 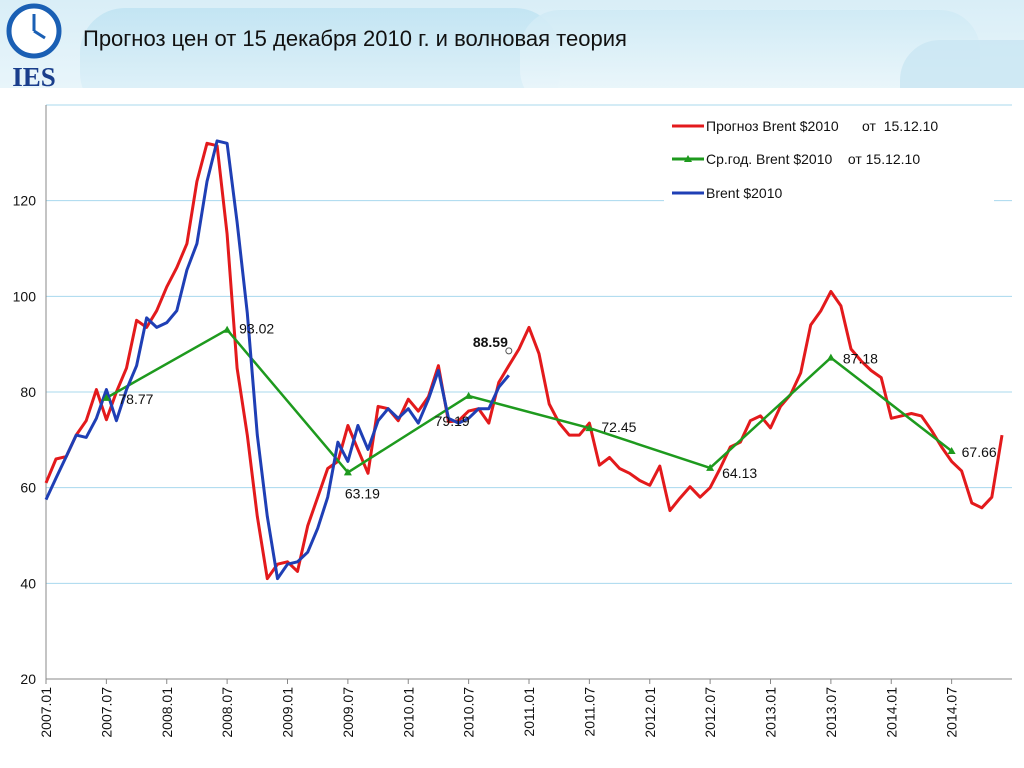 I want to click on x-tick-label: 2012.01, so click(x=650, y=712).